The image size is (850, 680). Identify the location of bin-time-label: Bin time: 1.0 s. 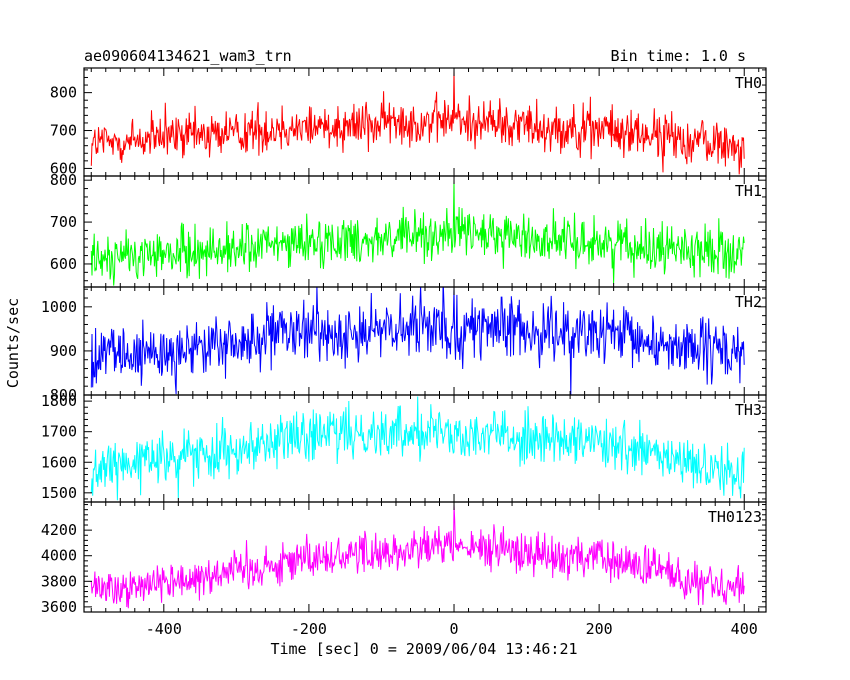
(678, 56).